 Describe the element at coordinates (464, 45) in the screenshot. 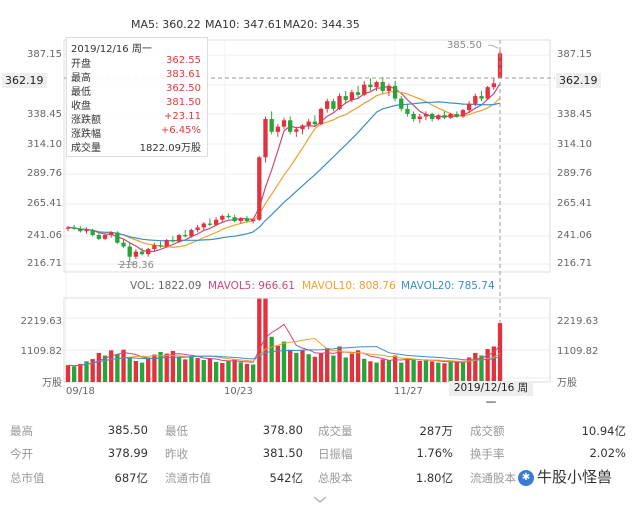

I see `high-marker: 385.50` at that location.